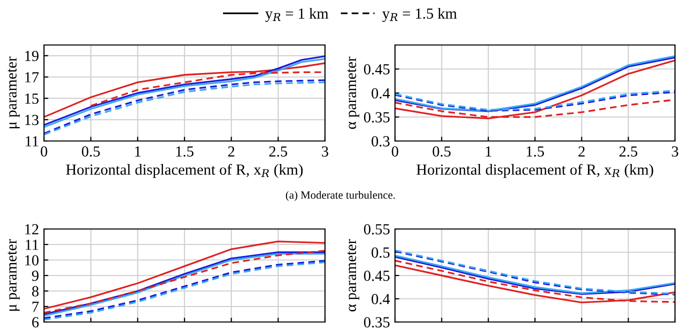  Describe the element at coordinates (32, 77) in the screenshot. I see `y-tick-label: 17` at that location.